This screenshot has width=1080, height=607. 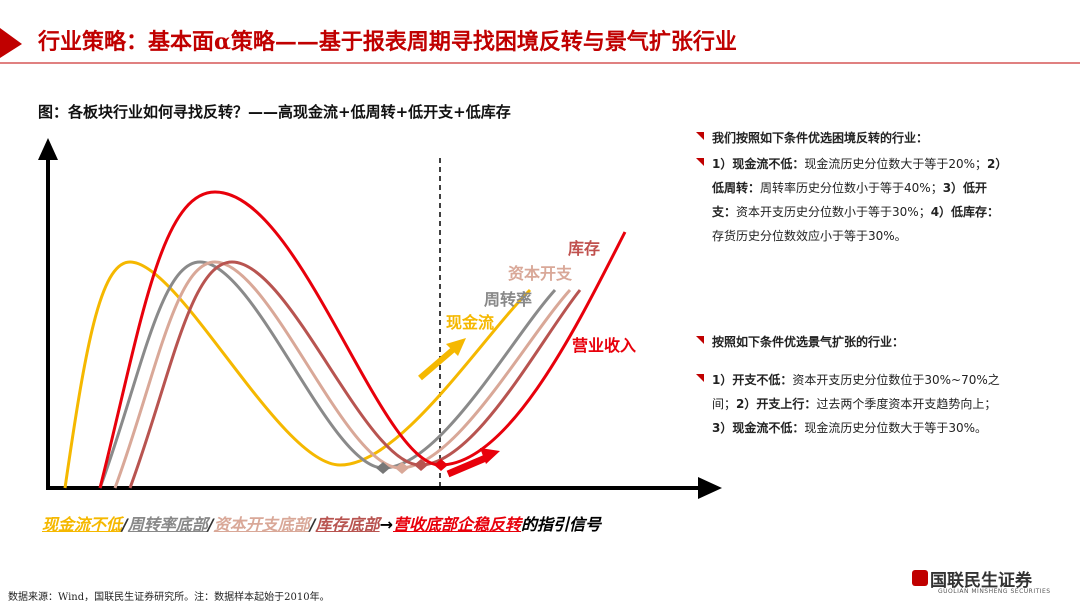 I want to click on run: 过去两个季度资本开支趋势向上；, so click(x=906, y=404).